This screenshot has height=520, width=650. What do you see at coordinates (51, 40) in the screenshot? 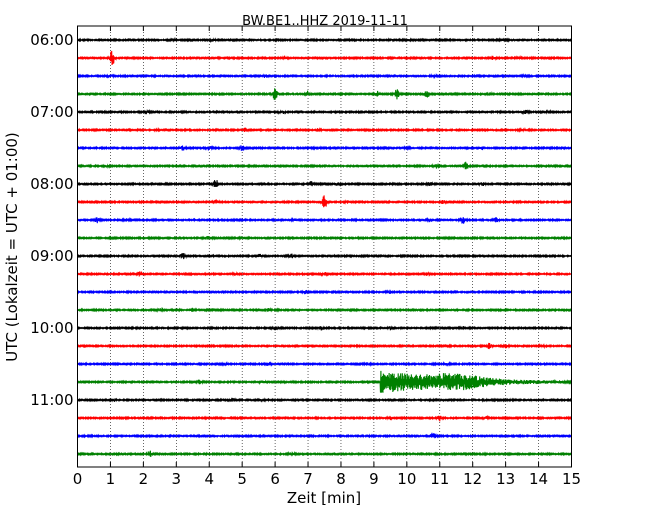
I see `y-tick-label: 06:00` at bounding box center [51, 40].